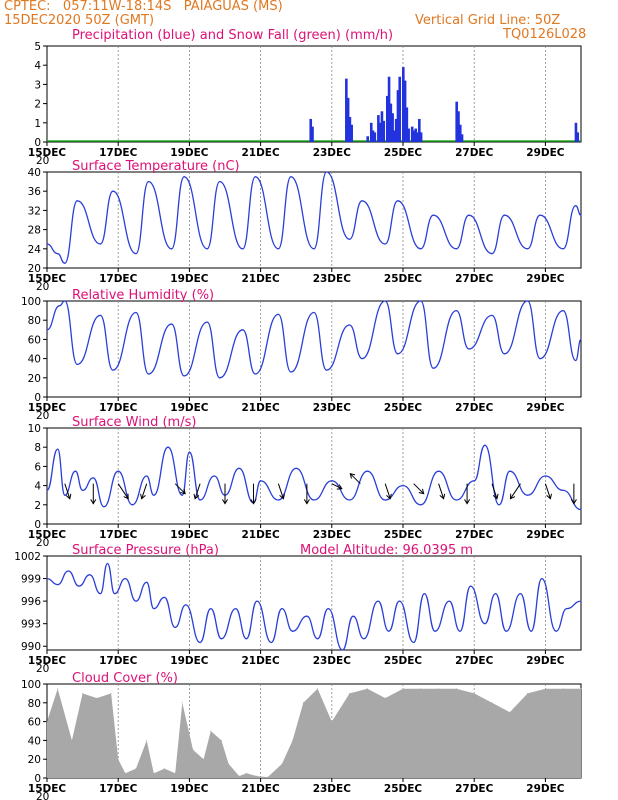 Image resolution: width=618 pixels, height=800 pixels. What do you see at coordinates (31, 685) in the screenshot?
I see `cloud-ytick-label: 100` at bounding box center [31, 685].